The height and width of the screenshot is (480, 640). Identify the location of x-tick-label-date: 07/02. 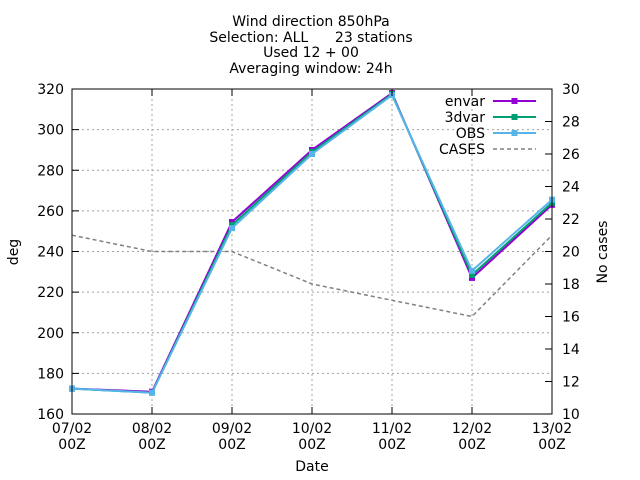
(72, 429).